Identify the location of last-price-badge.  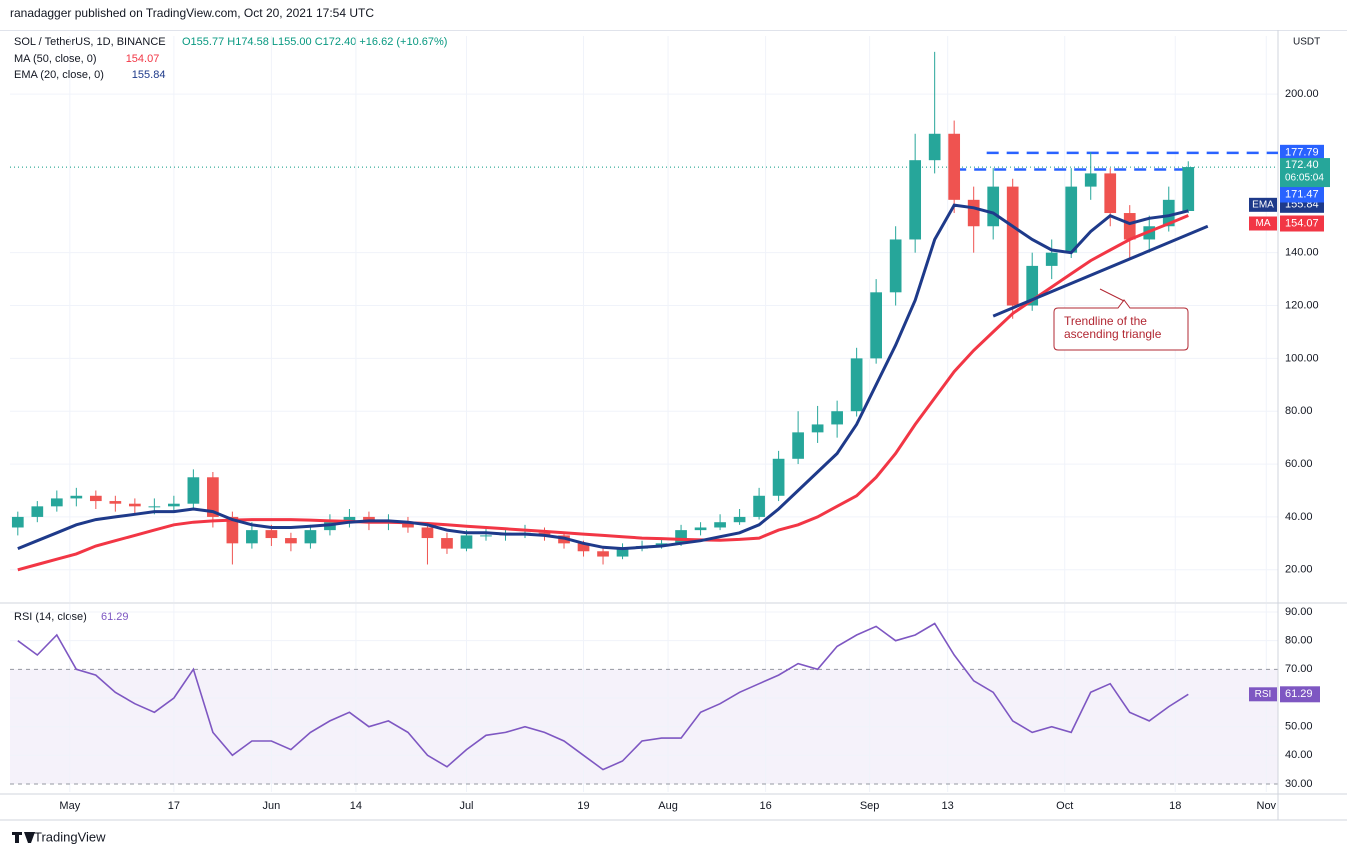
(1305, 173).